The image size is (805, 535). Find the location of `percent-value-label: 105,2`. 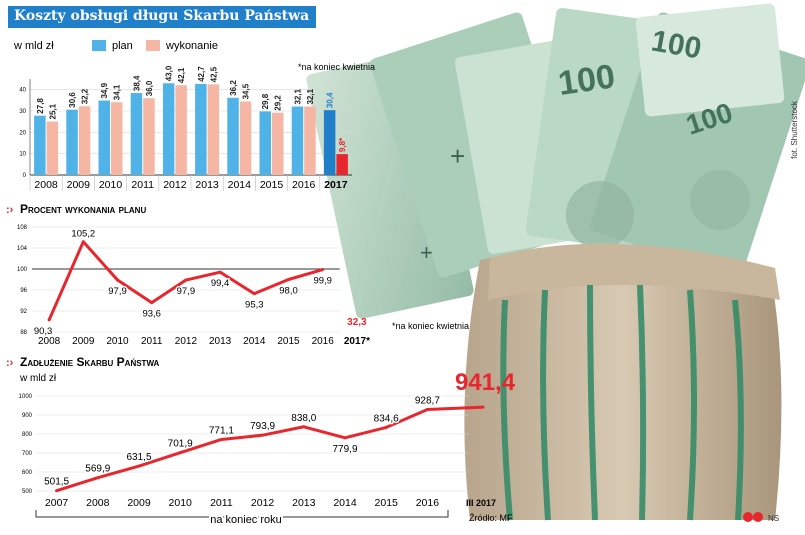

percent-value-label: 105,2 is located at coordinates (83, 234).